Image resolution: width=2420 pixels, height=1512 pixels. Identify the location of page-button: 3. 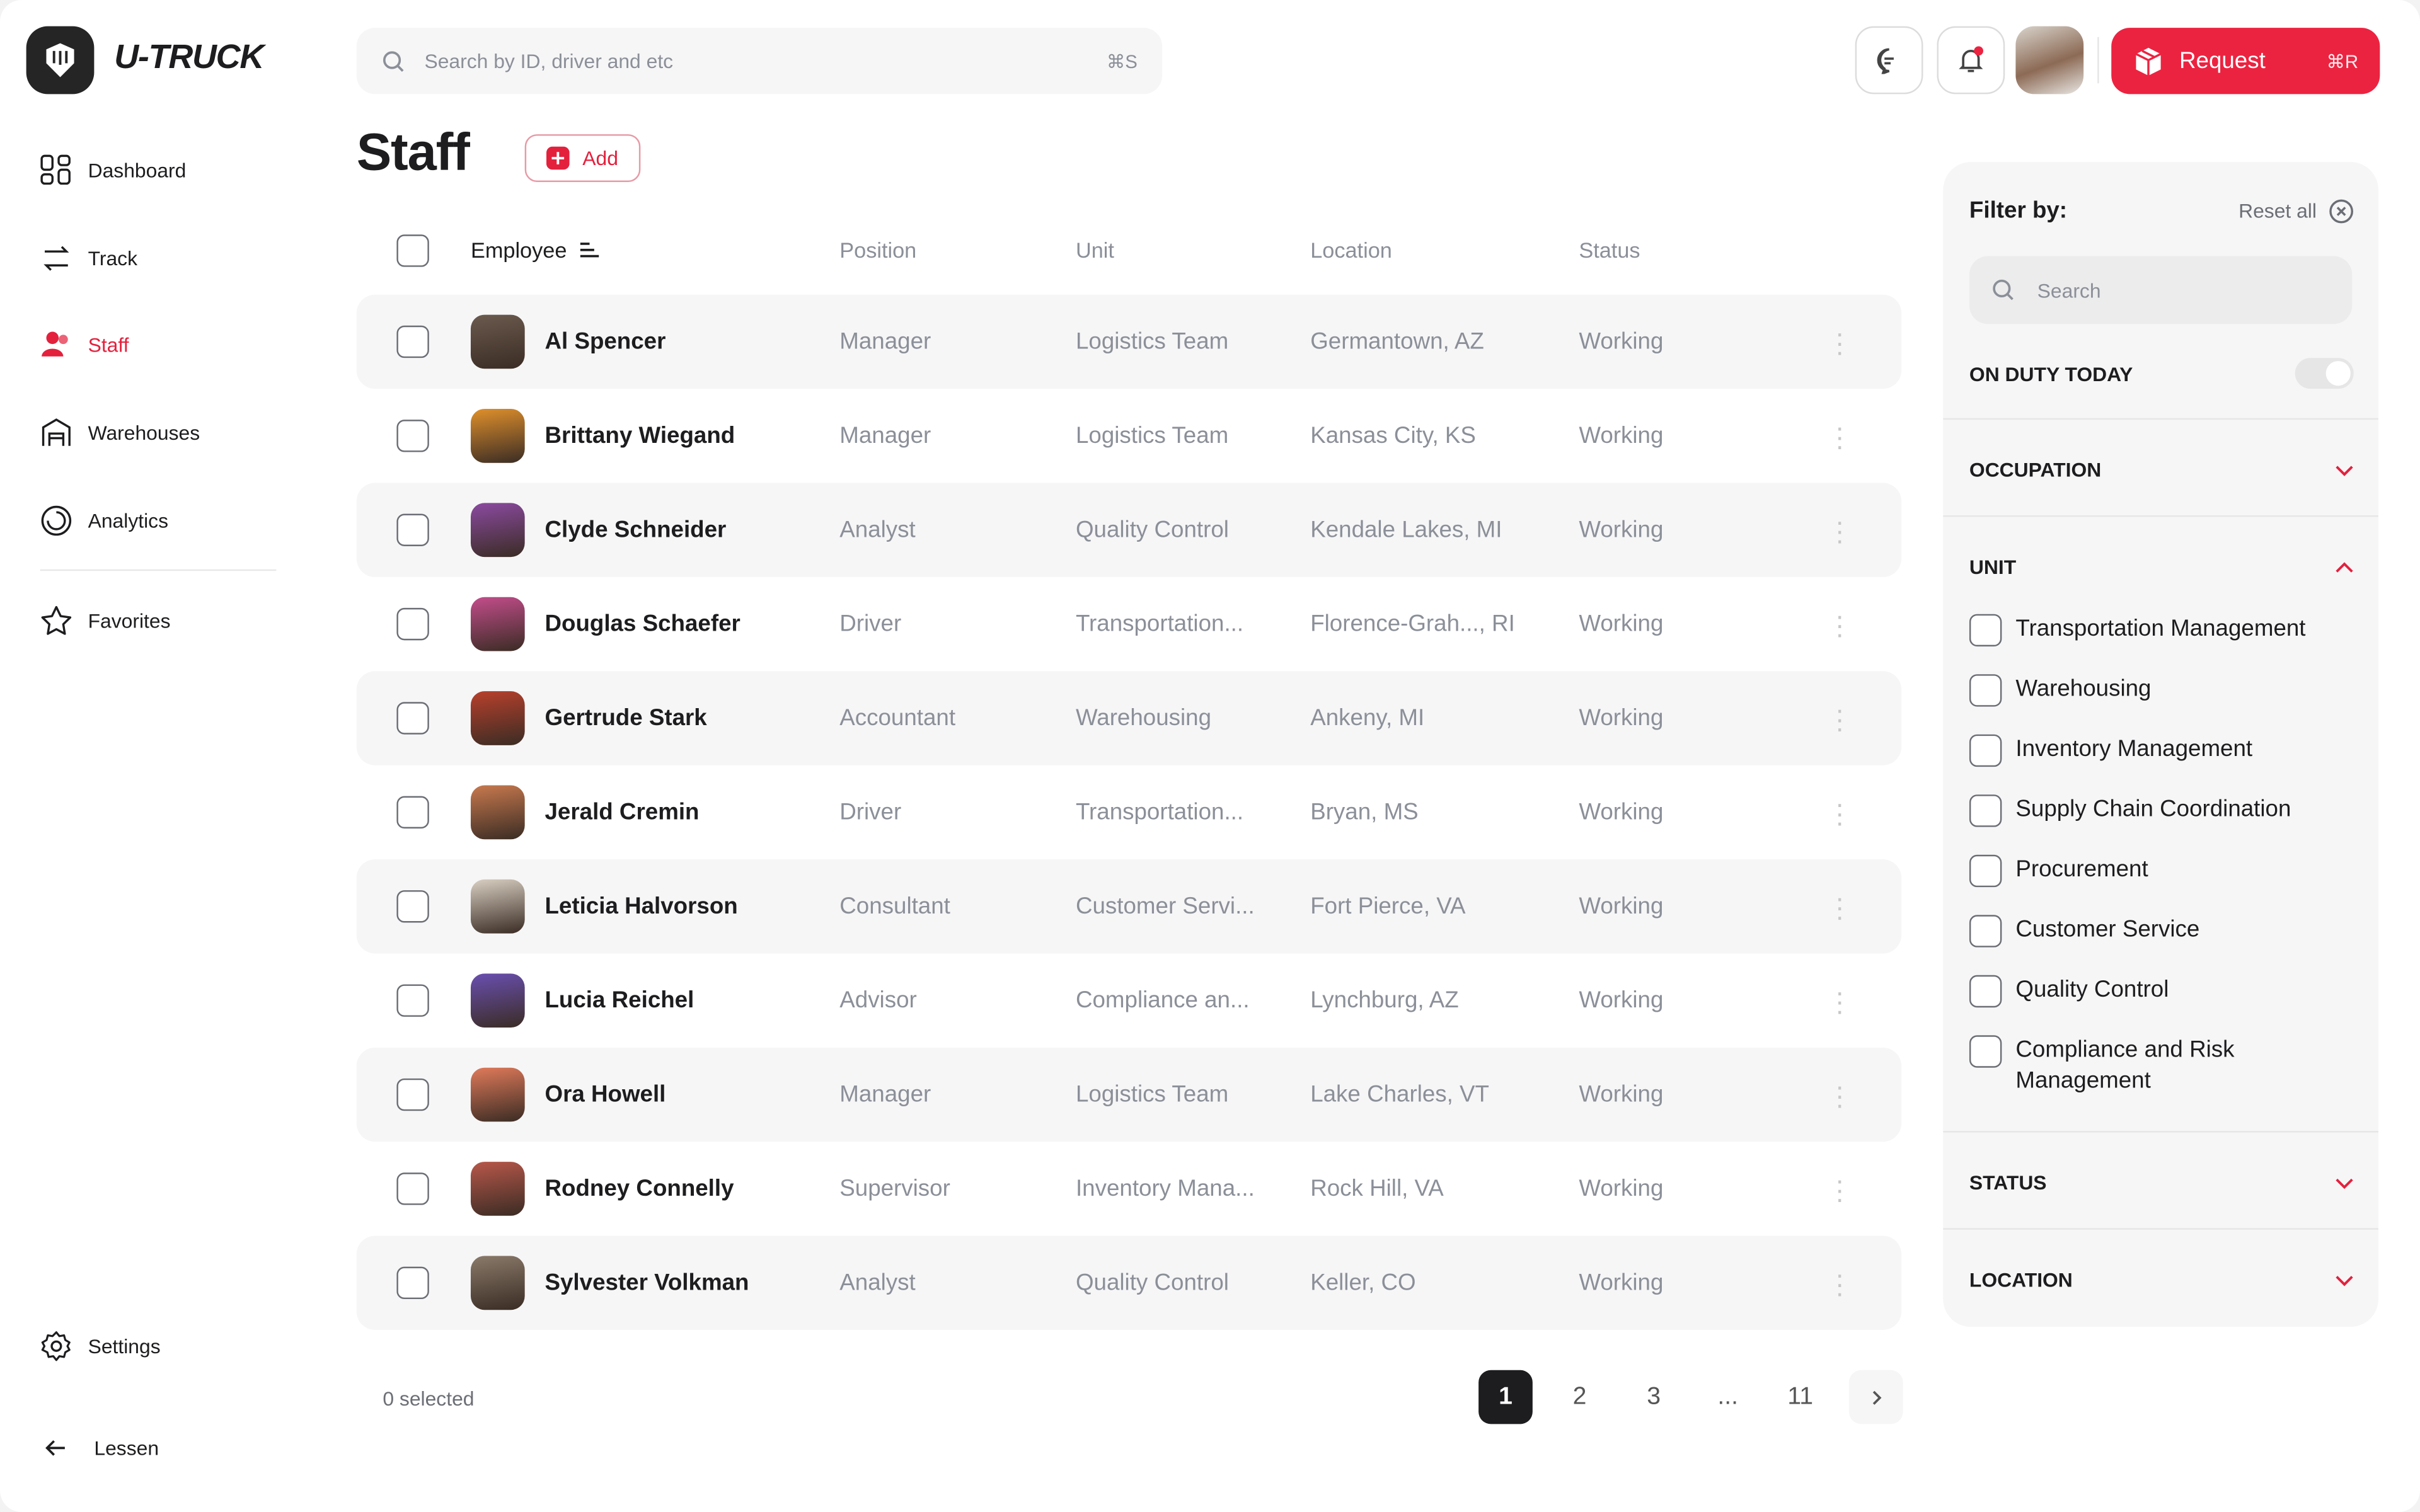
(1654, 1396).